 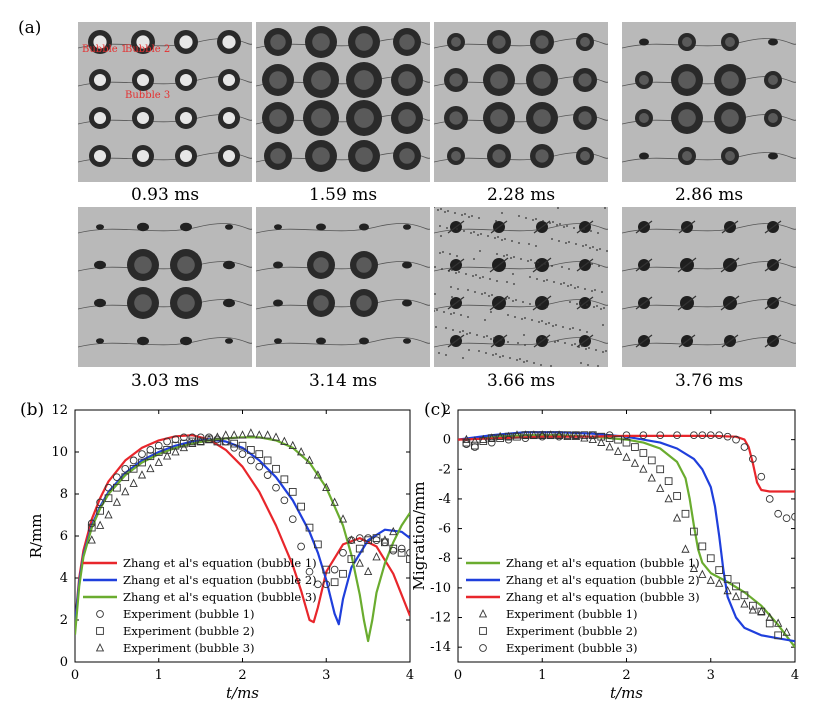 I want to click on bubble-label: Bubble 2, so click(x=147, y=49).